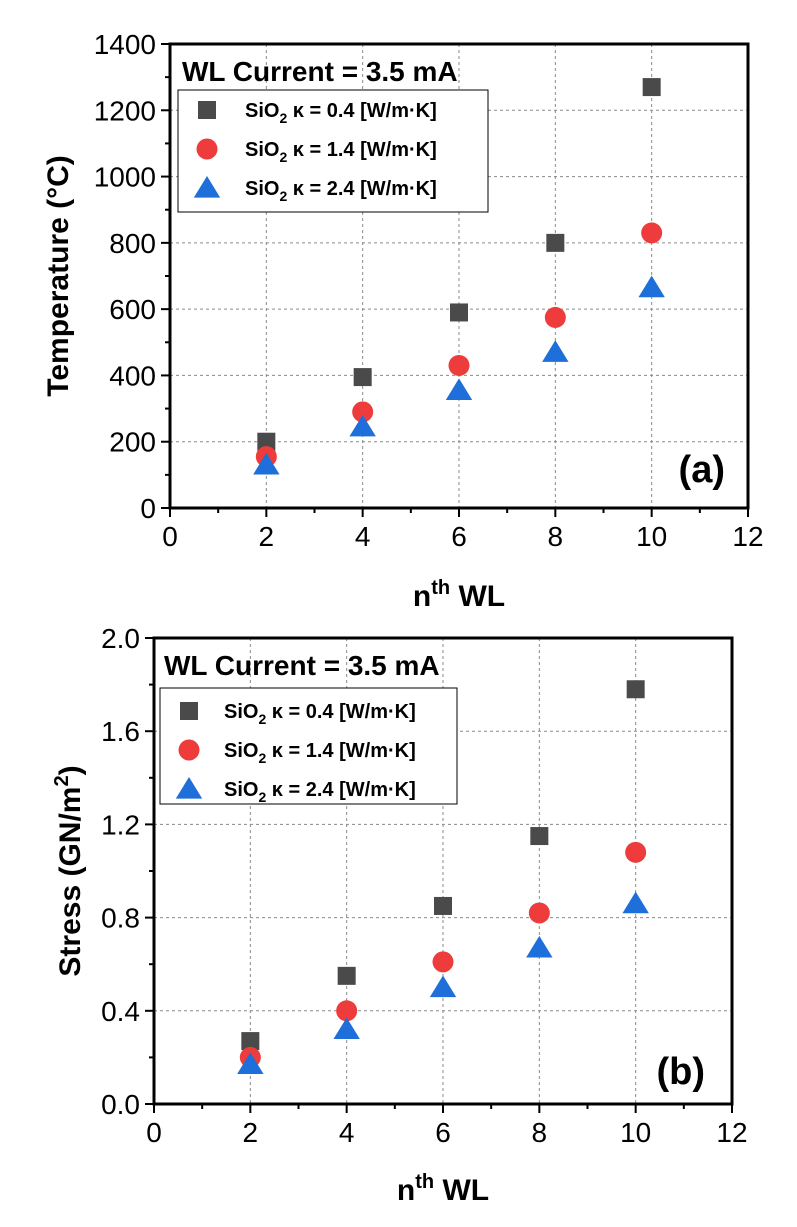 This screenshot has width=797, height=1227. What do you see at coordinates (680, 1072) in the screenshot?
I see `panel-label: (b)` at bounding box center [680, 1072].